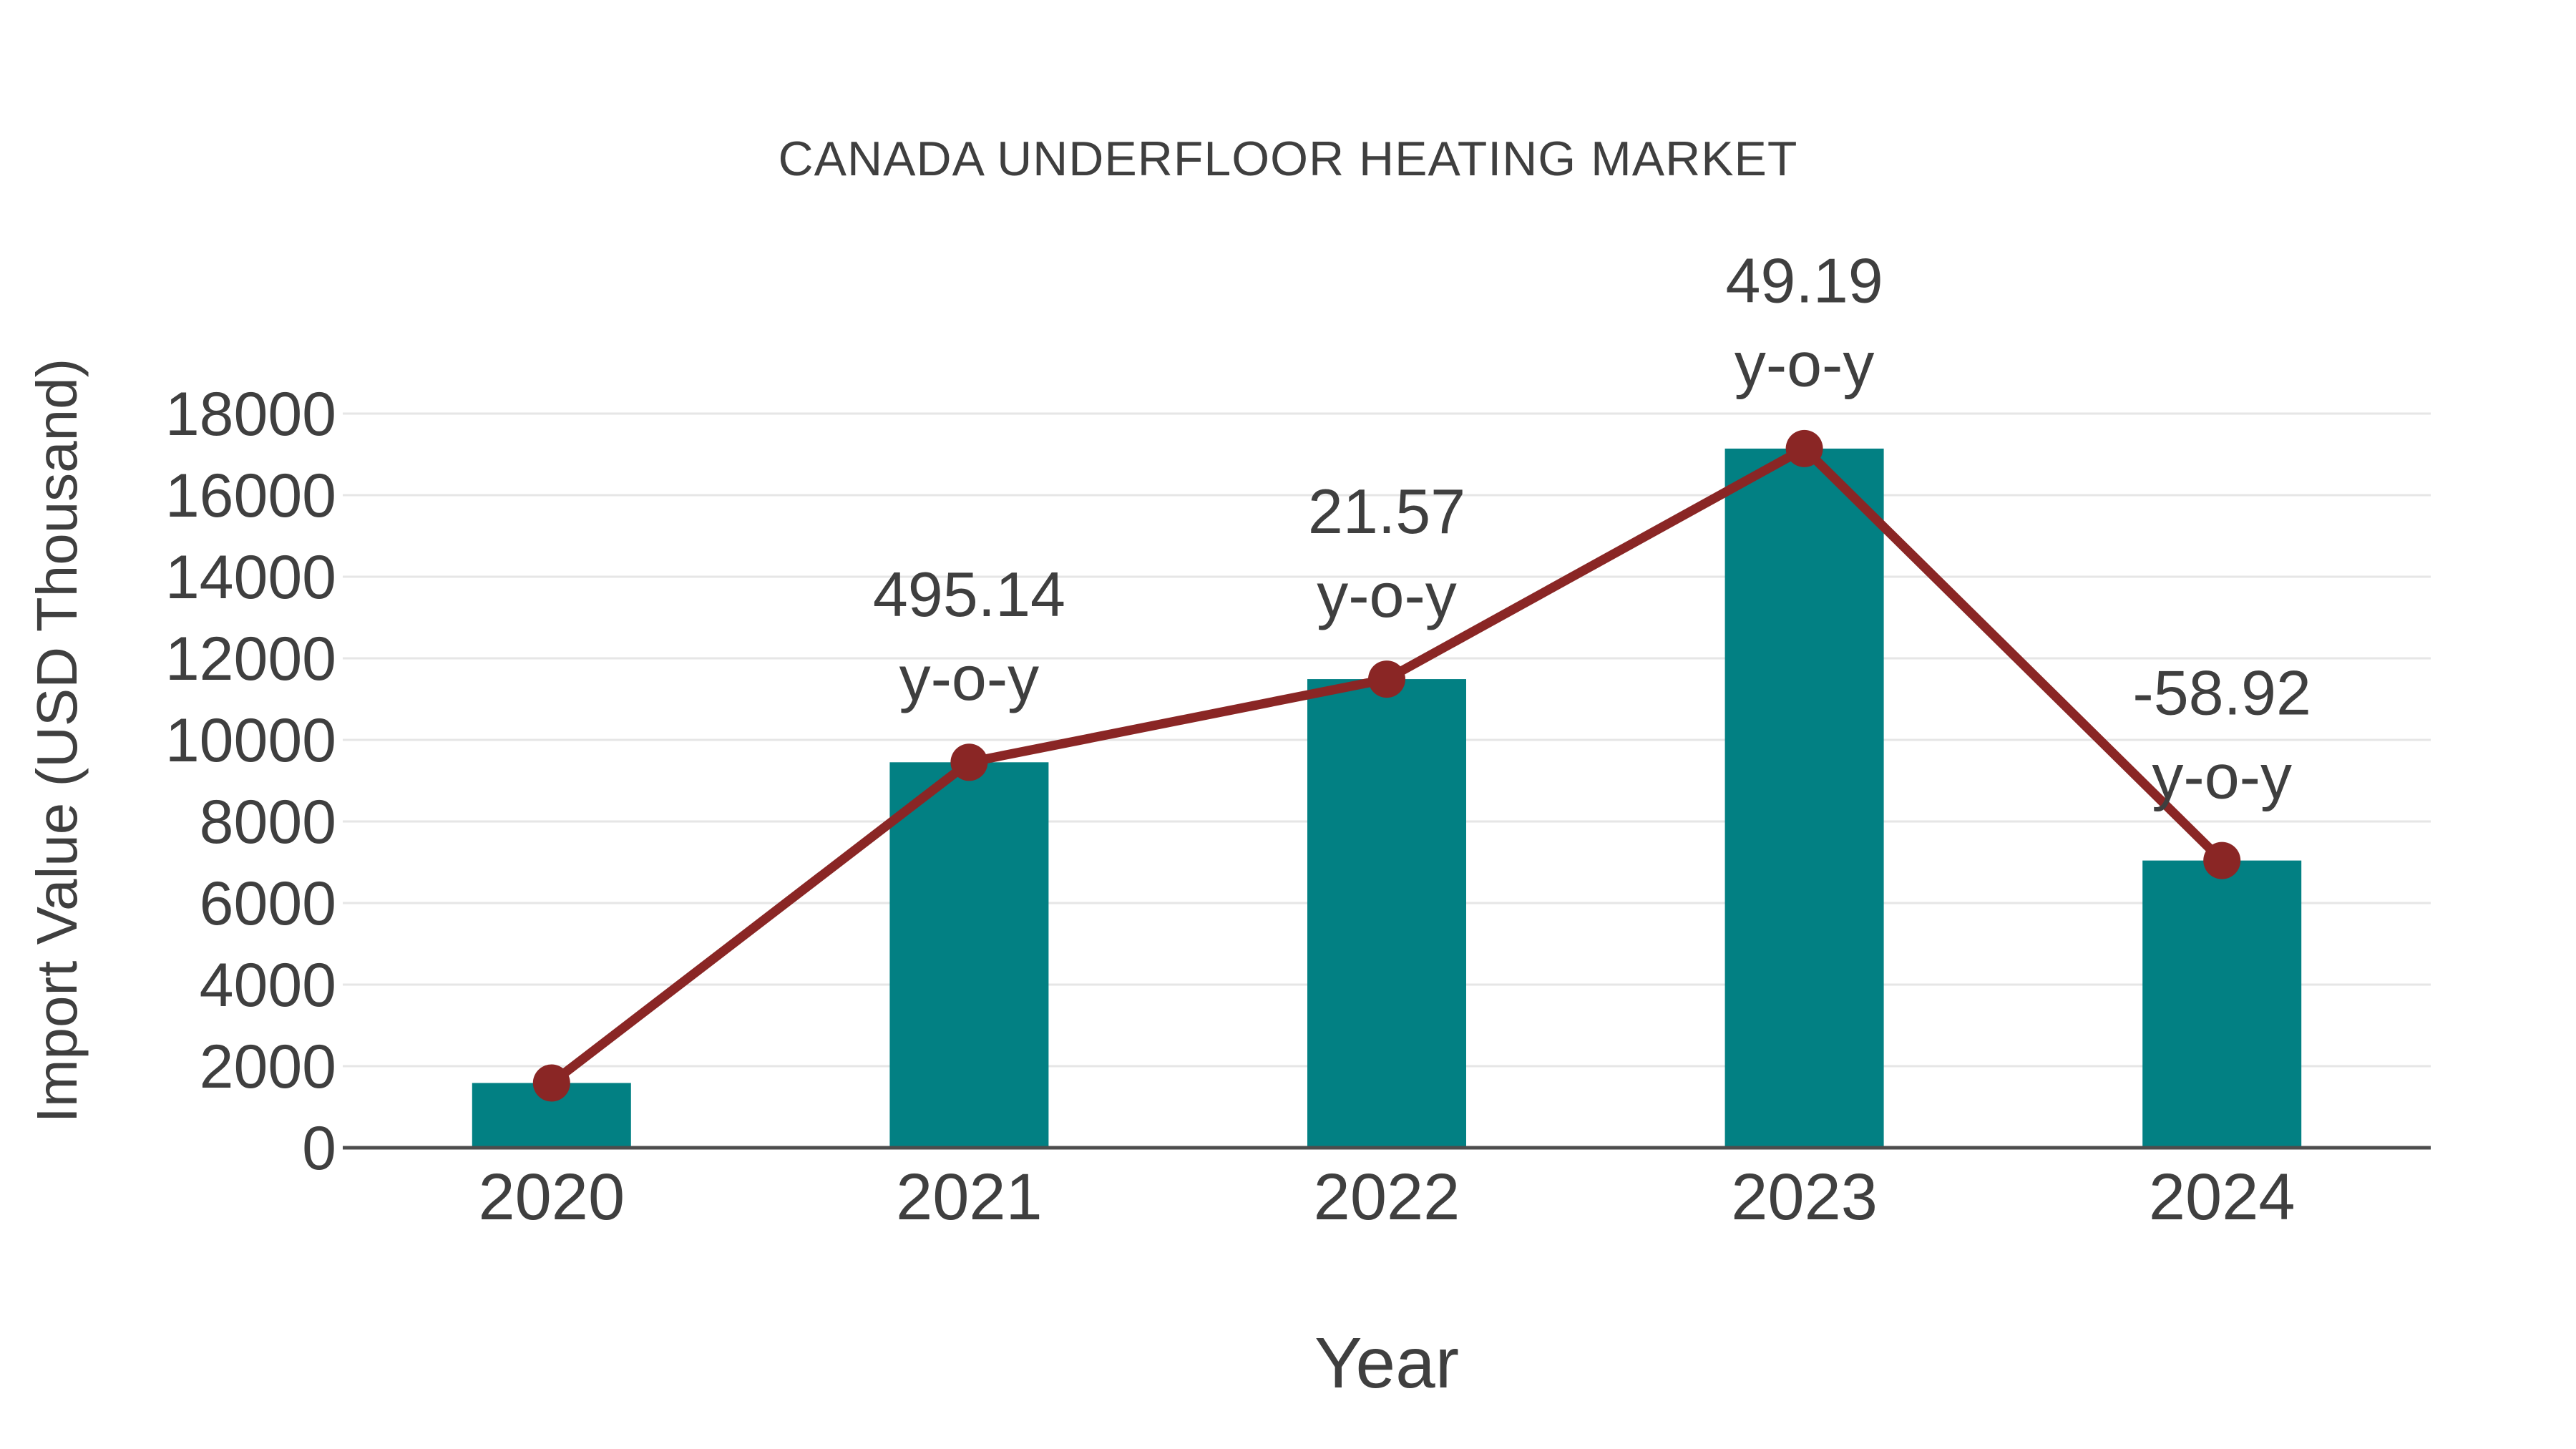  Describe the element at coordinates (250, 496) in the screenshot. I see `y-tick-label: 16000` at that location.